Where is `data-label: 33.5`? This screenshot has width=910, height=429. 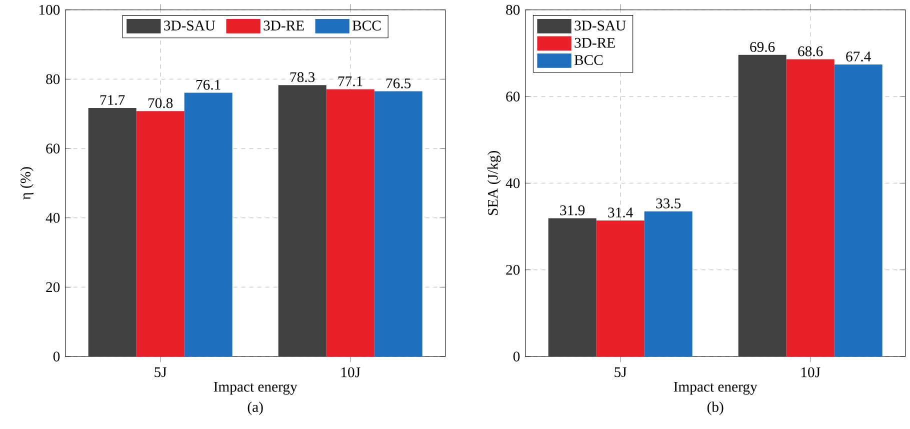
data-label: 33.5 is located at coordinates (668, 203).